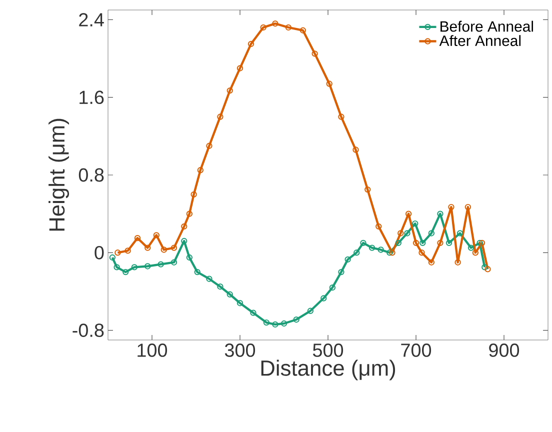 The width and height of the screenshot is (552, 432). I want to click on x-tick-label: 900, so click(504, 350).